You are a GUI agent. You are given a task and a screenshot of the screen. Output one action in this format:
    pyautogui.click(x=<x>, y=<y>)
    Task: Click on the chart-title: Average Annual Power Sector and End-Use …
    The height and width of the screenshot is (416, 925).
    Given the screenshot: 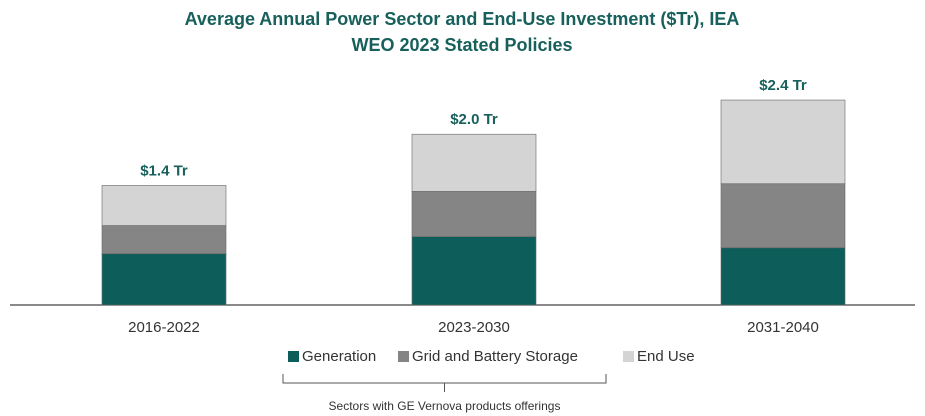 What is the action you would take?
    pyautogui.click(x=462, y=19)
    